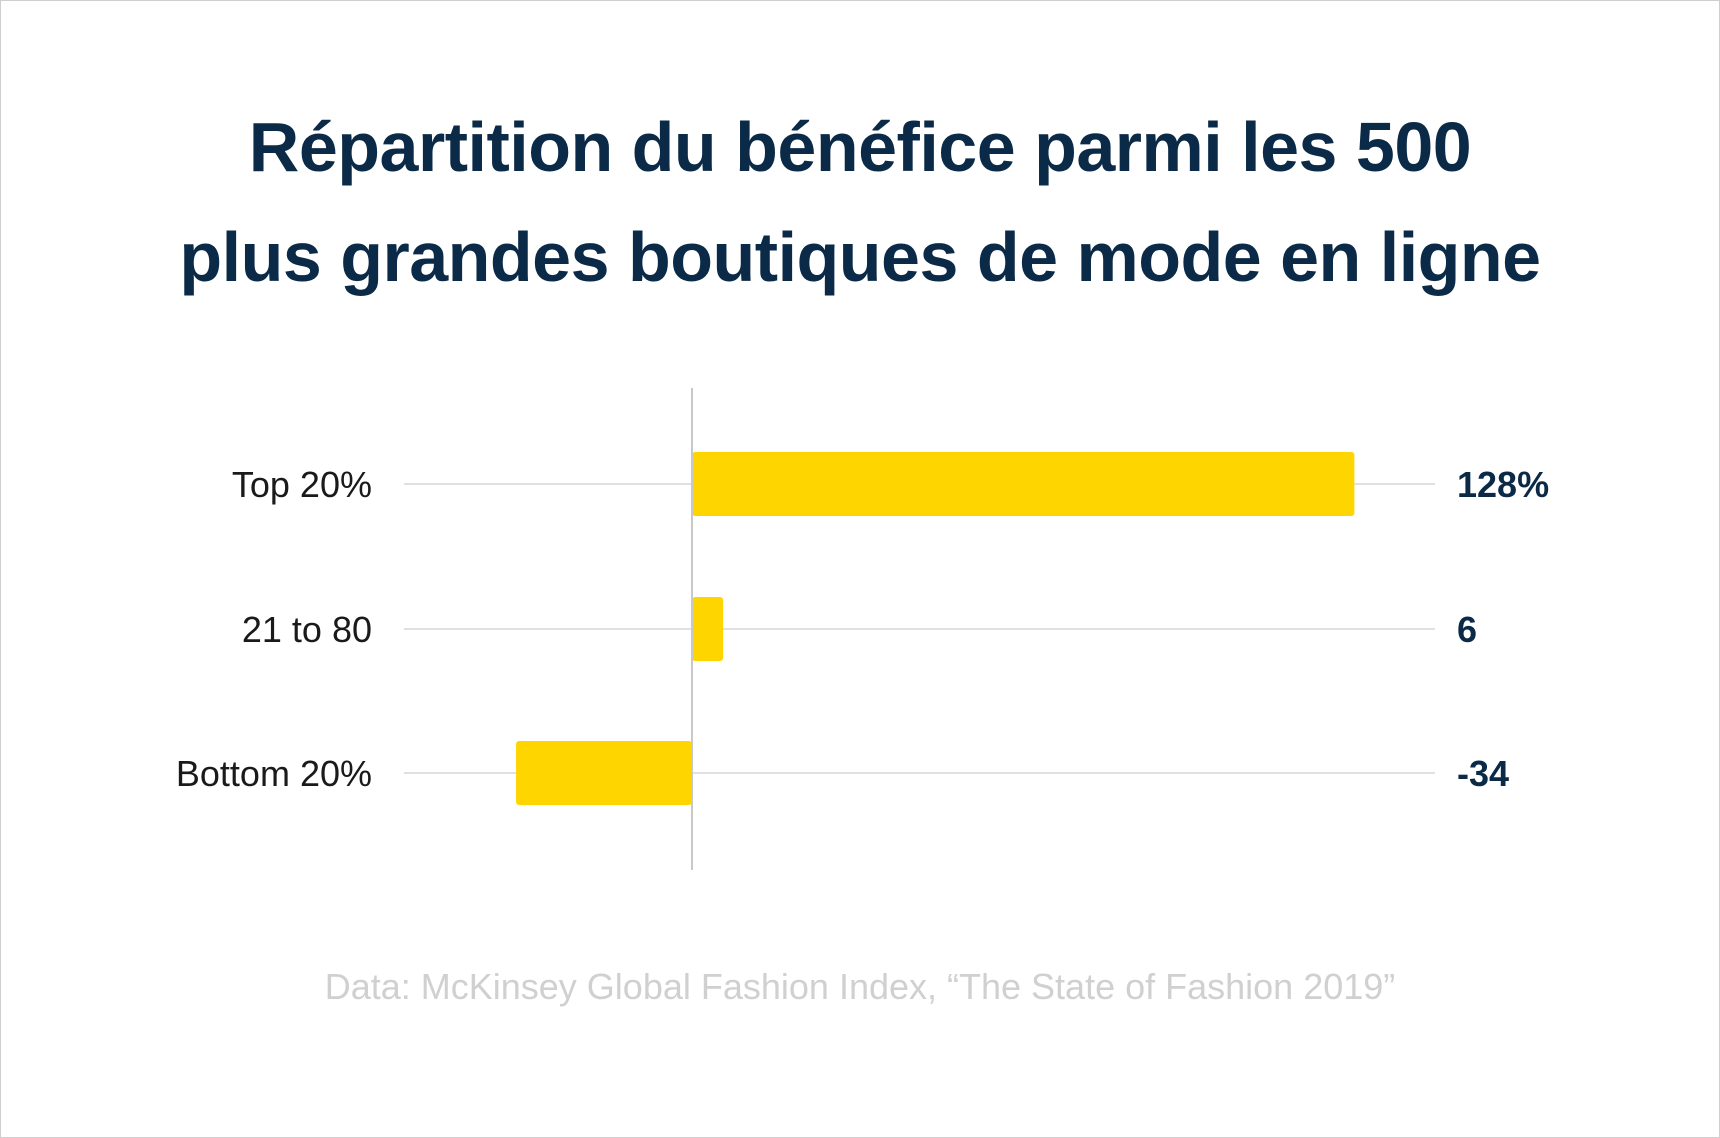 Image resolution: width=1720 pixels, height=1138 pixels. Describe the element at coordinates (1503, 484) in the screenshot. I see `data-label: 128%` at that location.